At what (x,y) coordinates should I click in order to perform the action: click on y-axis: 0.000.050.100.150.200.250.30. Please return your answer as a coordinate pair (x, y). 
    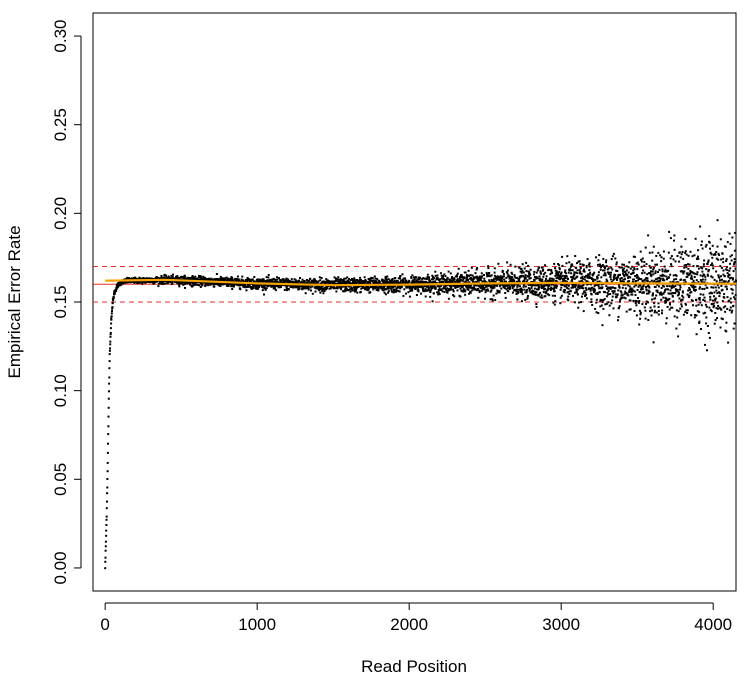
    Looking at the image, I should click on (66, 302).